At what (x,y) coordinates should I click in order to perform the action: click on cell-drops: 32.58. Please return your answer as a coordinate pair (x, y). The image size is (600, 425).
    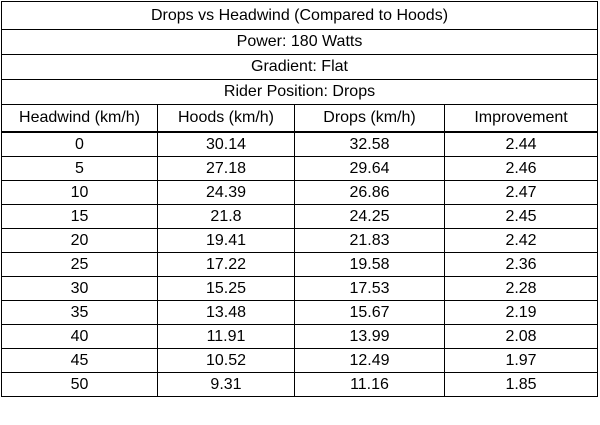
    Looking at the image, I should click on (369, 144).